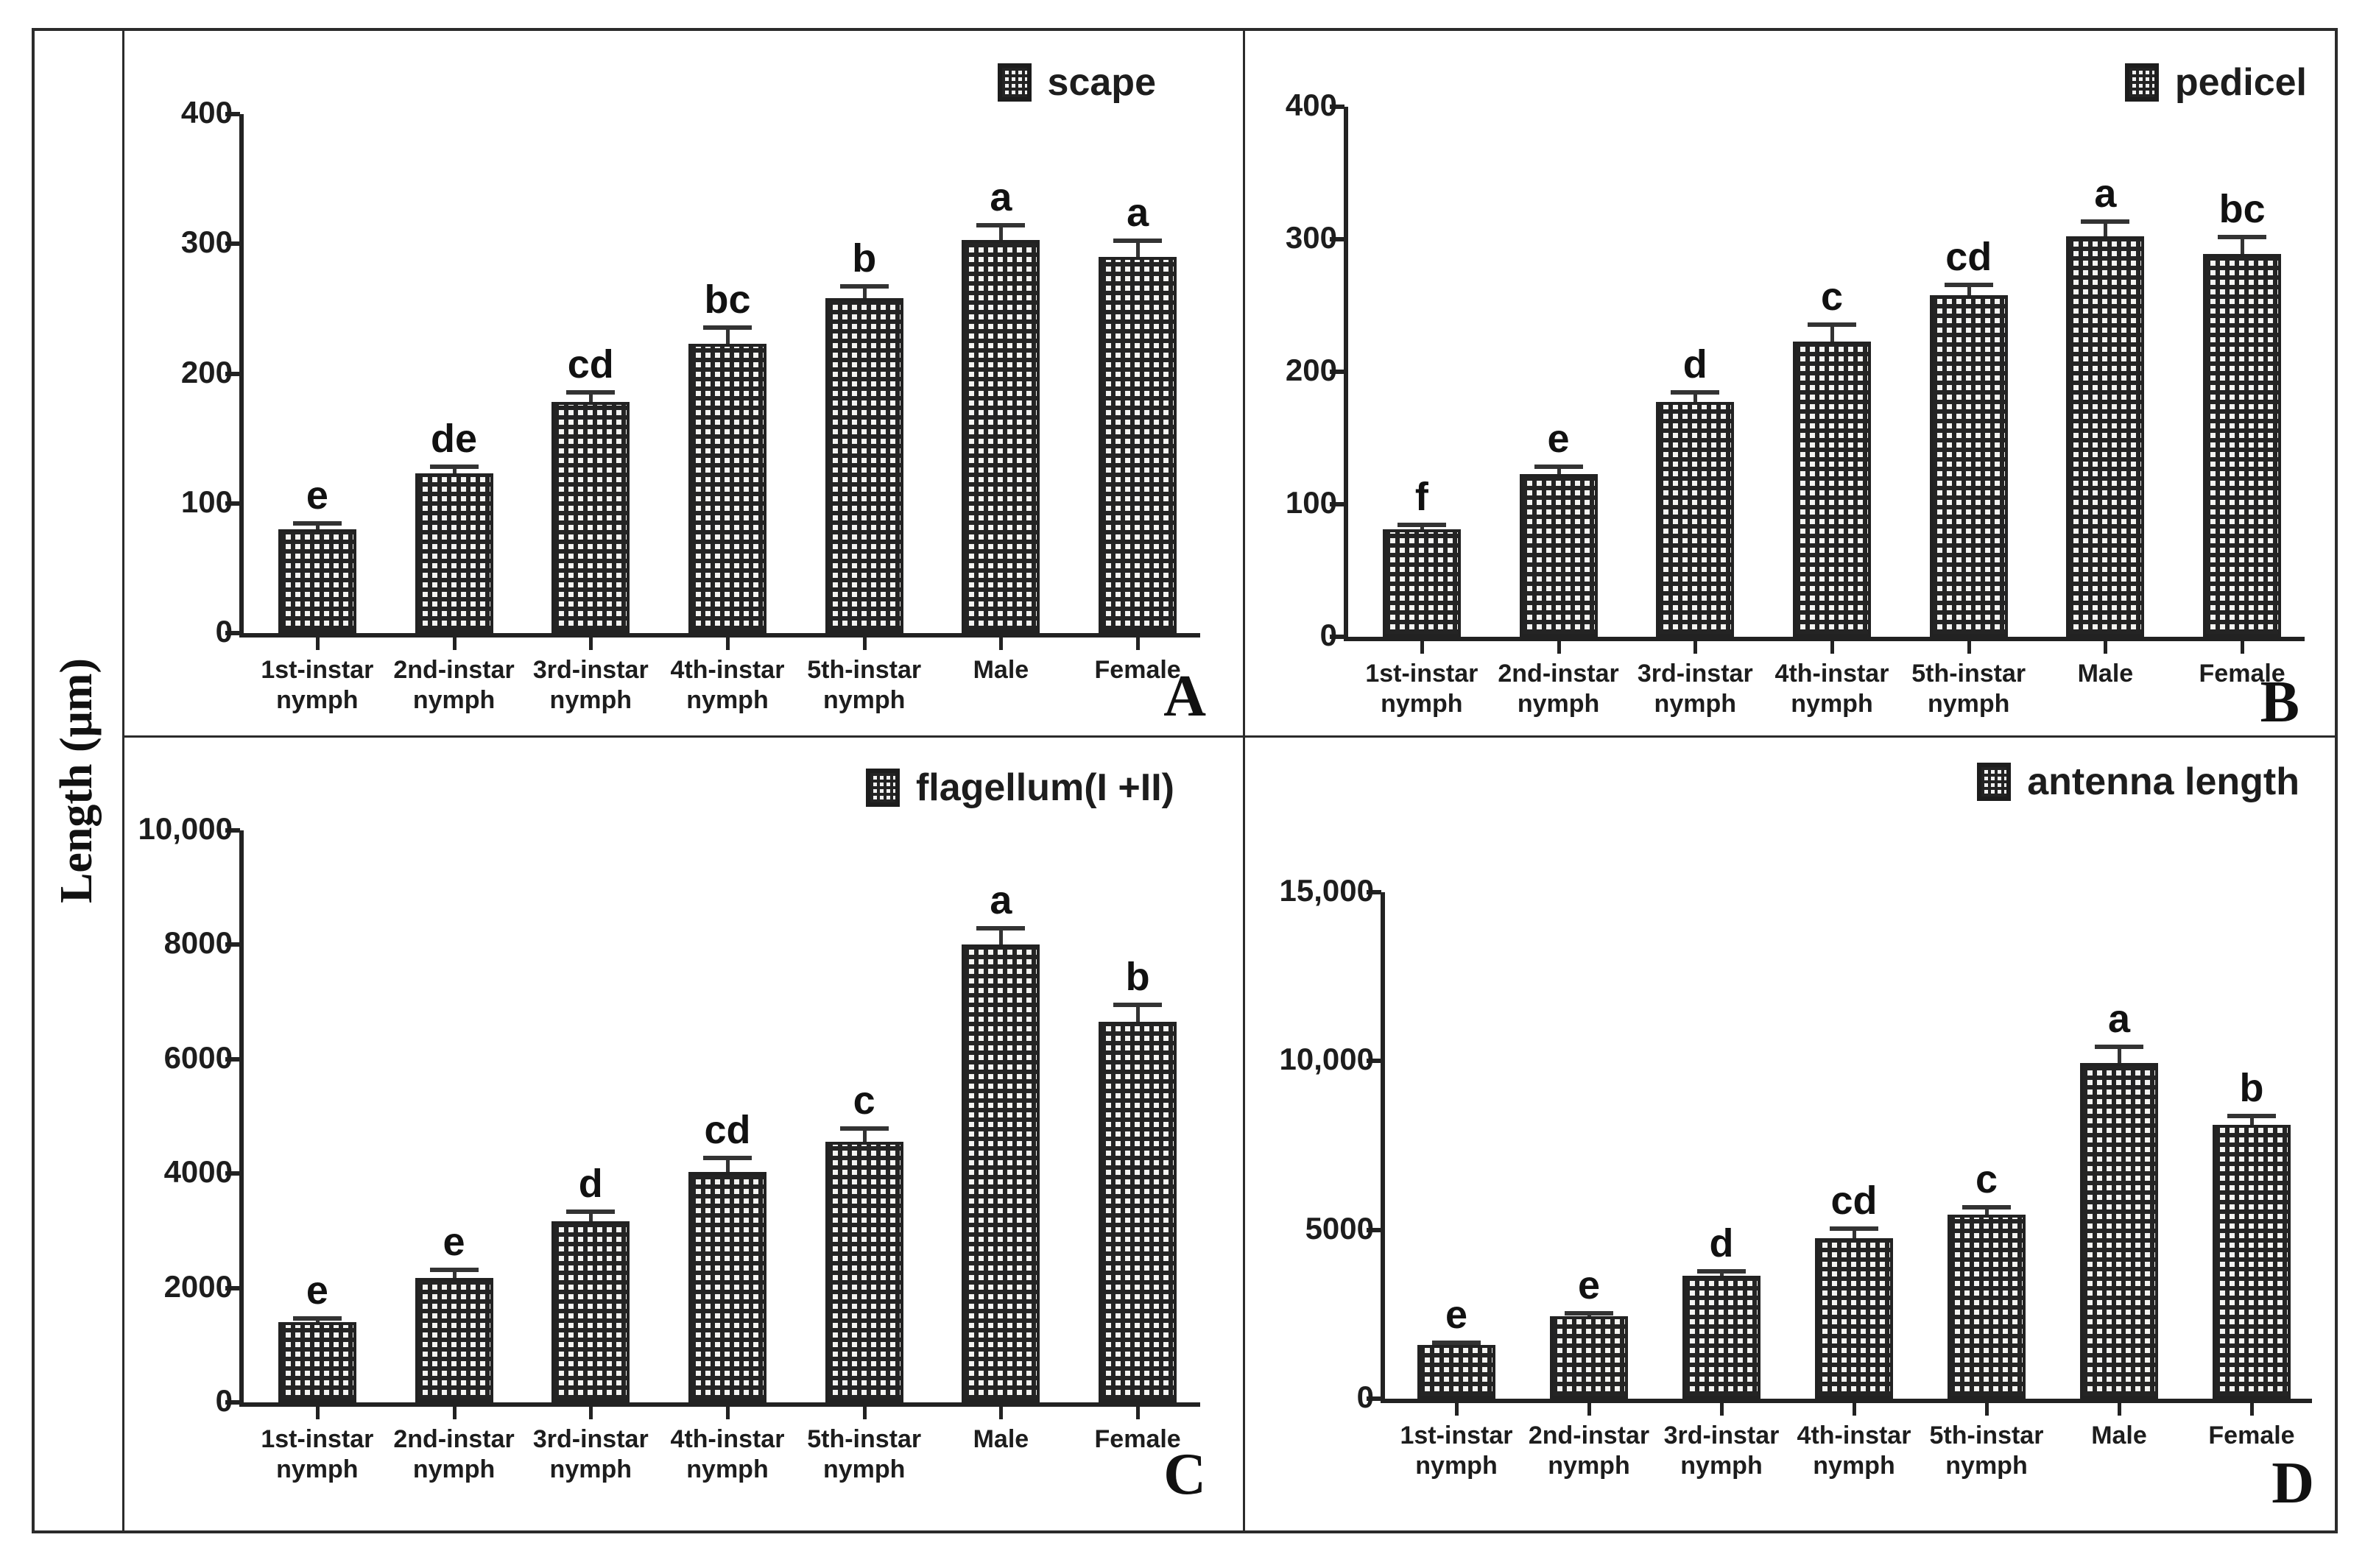 This screenshot has width=2365, height=1568. What do you see at coordinates (1383, 1145) in the screenshot?
I see `y-axis-line` at bounding box center [1383, 1145].